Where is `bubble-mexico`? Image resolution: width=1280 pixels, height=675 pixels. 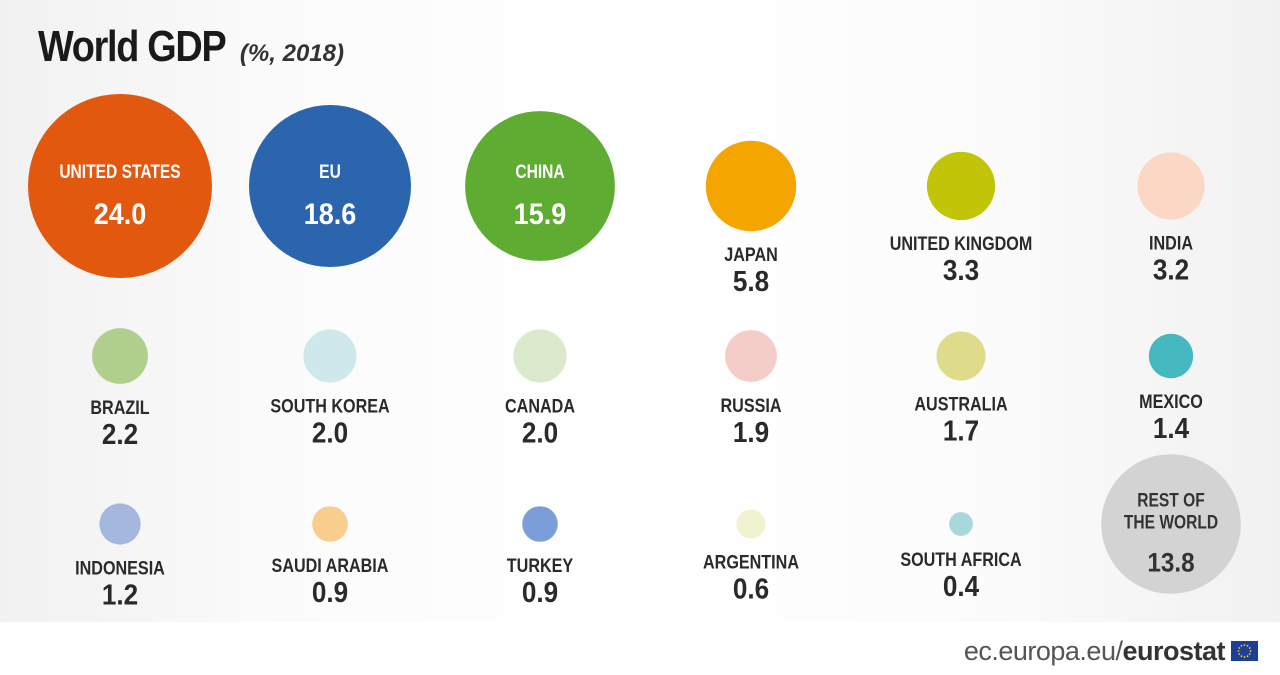 bubble-mexico is located at coordinates (1171, 356).